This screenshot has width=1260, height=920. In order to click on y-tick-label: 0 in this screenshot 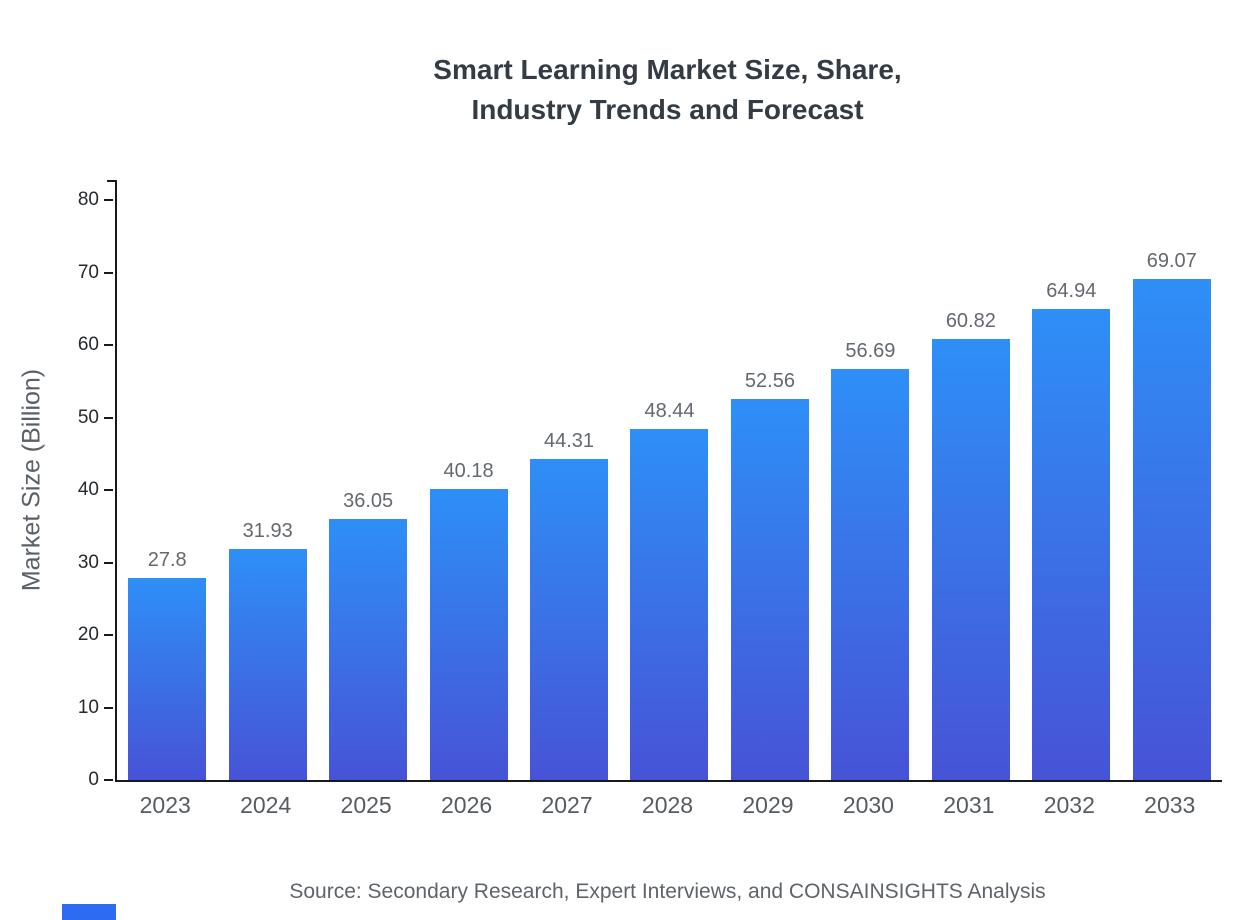, I will do `click(93, 779)`.